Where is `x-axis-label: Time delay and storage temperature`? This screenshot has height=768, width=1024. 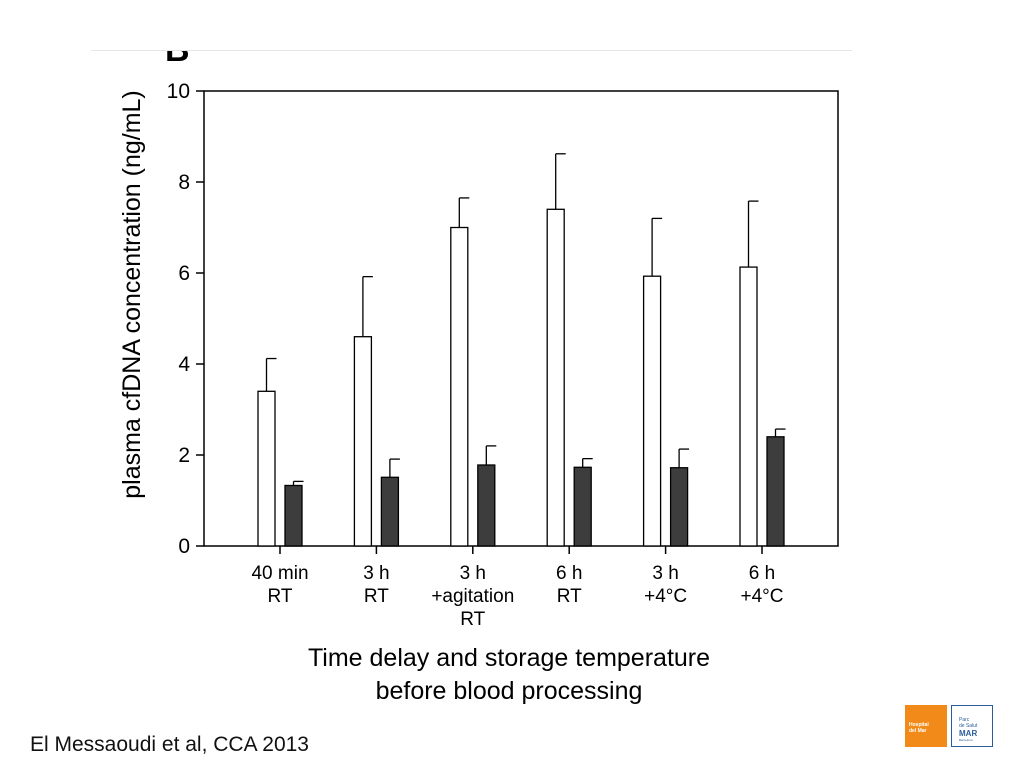
x-axis-label: Time delay and storage temperature is located at coordinates (509, 658).